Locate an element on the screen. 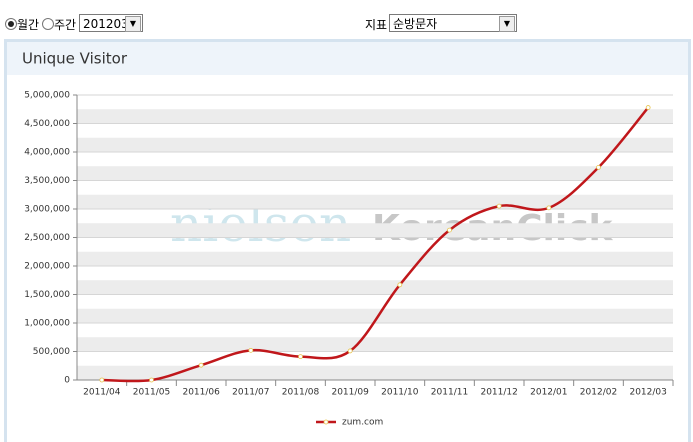 The height and width of the screenshot is (442, 693). radio-label: 주간 is located at coordinates (65, 25).